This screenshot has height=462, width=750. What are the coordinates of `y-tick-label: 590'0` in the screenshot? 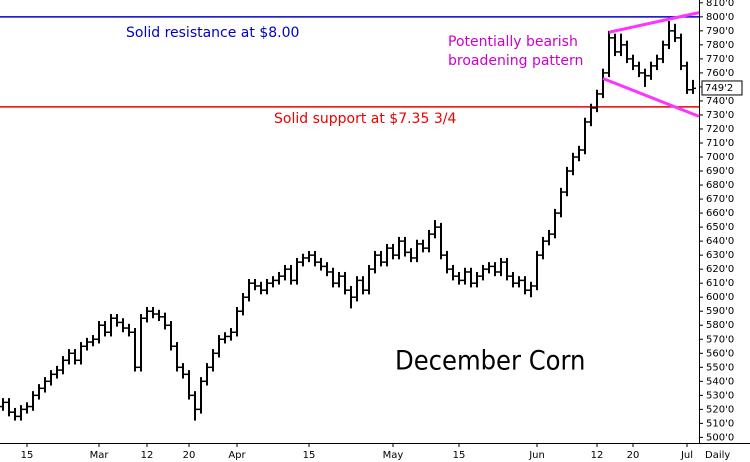 It's located at (720, 311).